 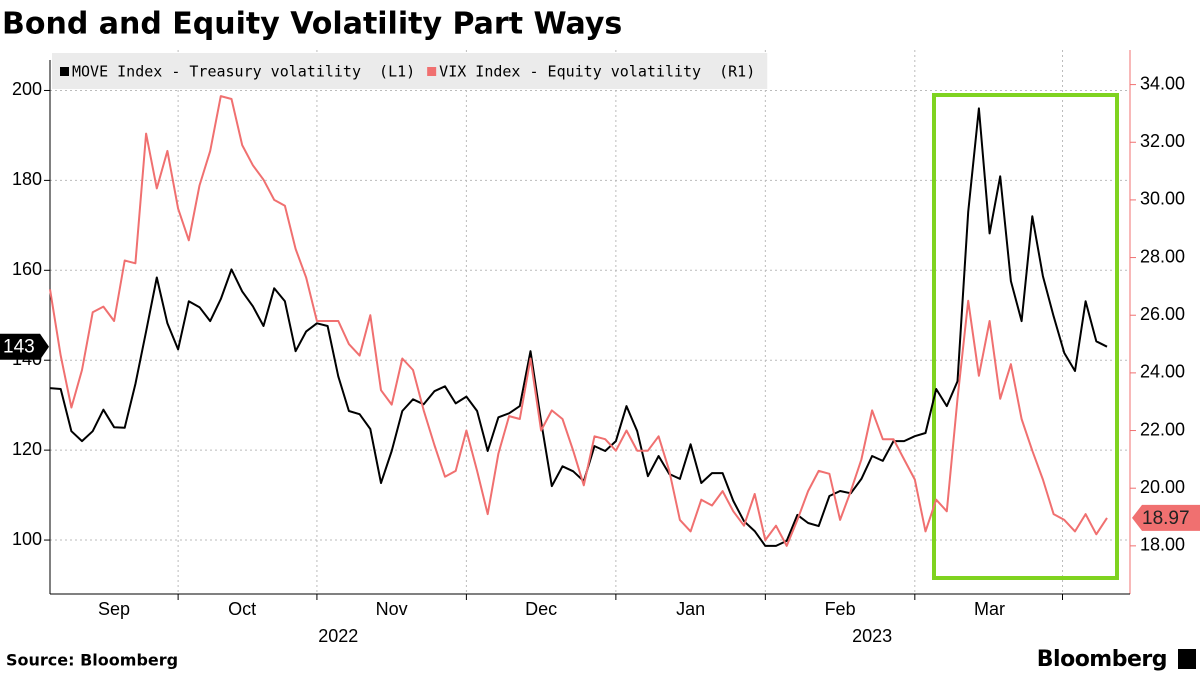 I want to click on y-tick-label: 120, so click(x=27, y=449).